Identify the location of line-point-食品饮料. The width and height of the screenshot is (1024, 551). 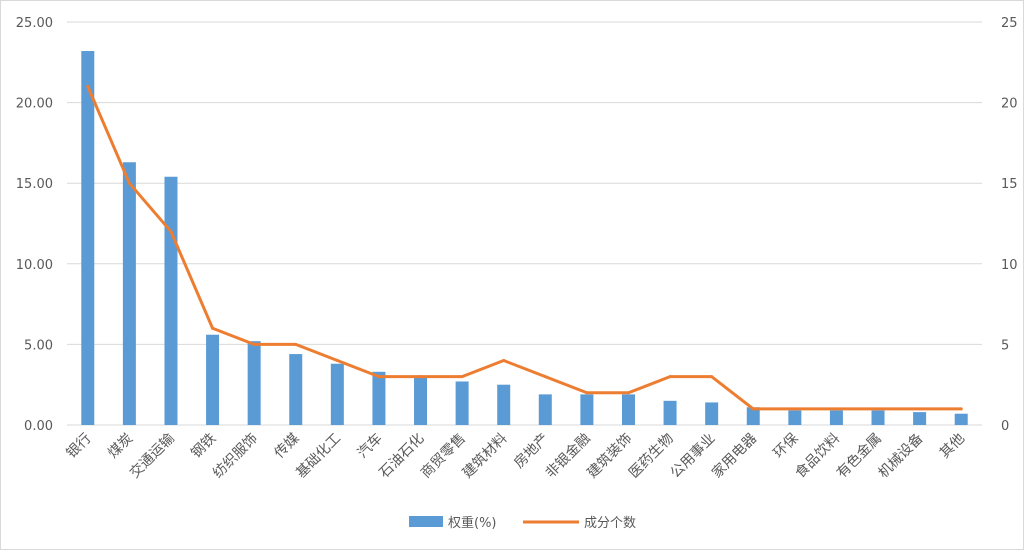
(836, 409).